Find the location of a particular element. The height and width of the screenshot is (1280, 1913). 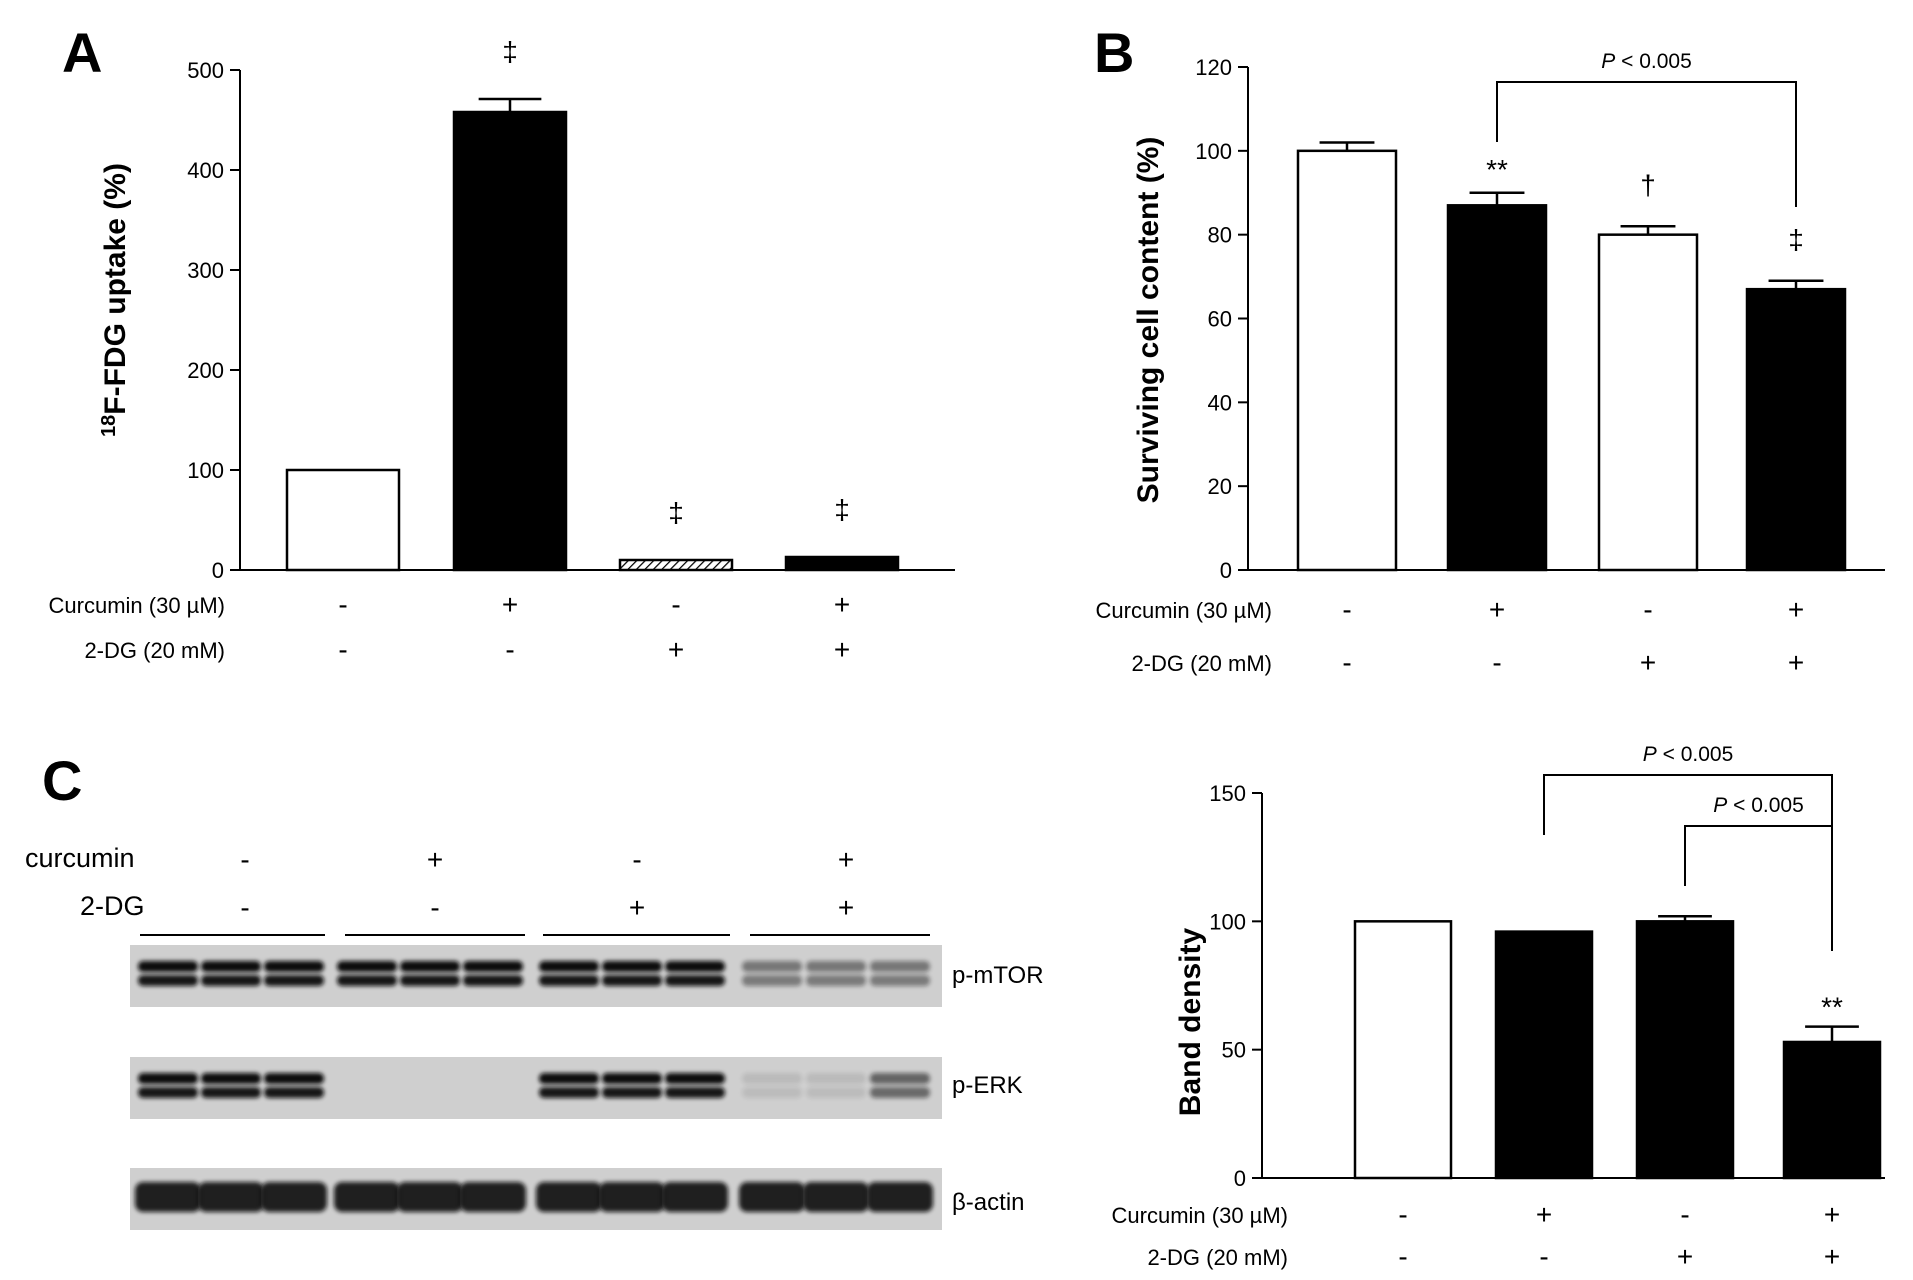

chart-c-p-value-label: P < 0.005 is located at coordinates (1688, 754).